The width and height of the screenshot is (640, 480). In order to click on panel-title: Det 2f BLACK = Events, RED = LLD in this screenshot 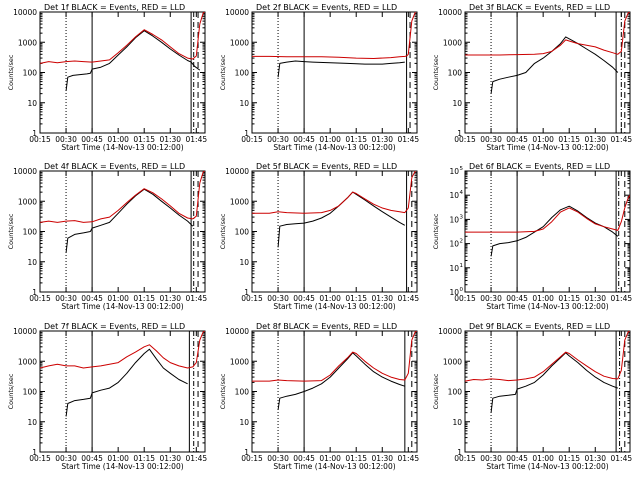, I will do `click(326, 7)`.